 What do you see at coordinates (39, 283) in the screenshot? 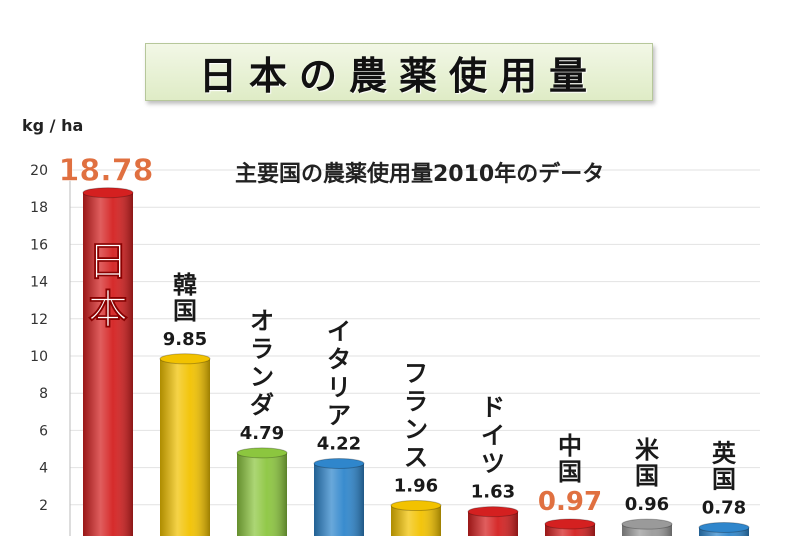
I see `y-tick-label: 14` at bounding box center [39, 283].